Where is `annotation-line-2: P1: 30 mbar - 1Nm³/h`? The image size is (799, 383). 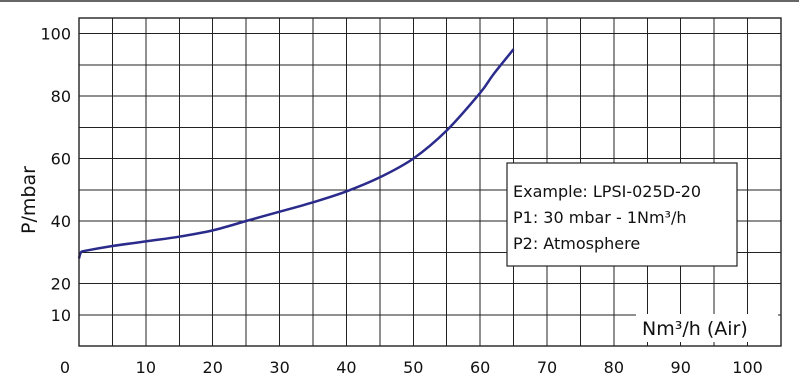
annotation-line-2: P1: 30 mbar - 1Nm³/h is located at coordinates (600, 217).